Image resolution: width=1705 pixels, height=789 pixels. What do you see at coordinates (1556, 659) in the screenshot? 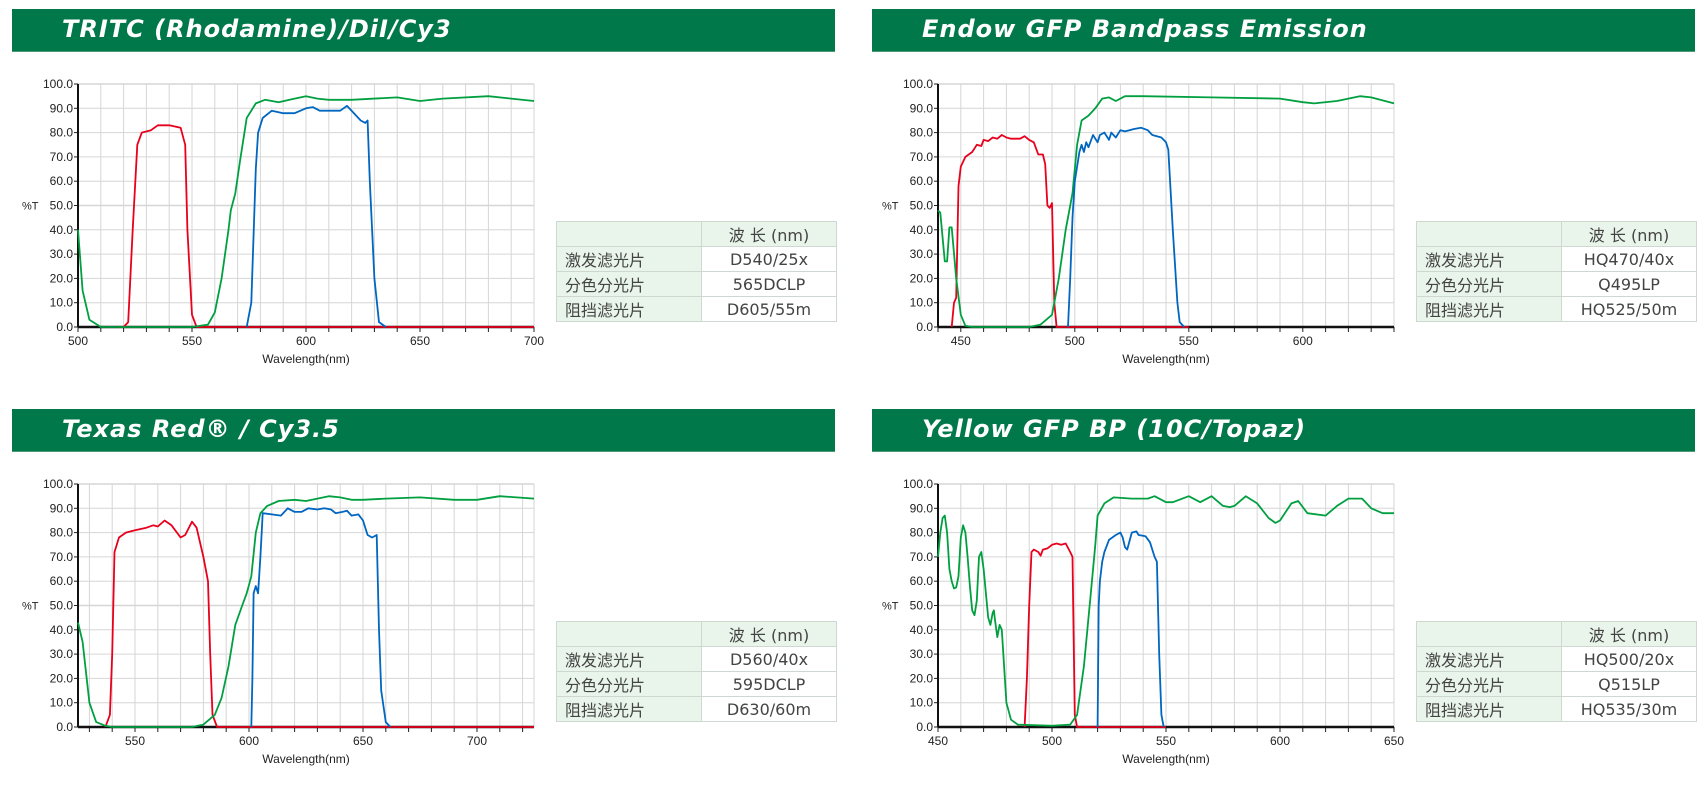
I see `table-row: 激发滤光片 HQ500/20x` at bounding box center [1556, 659].